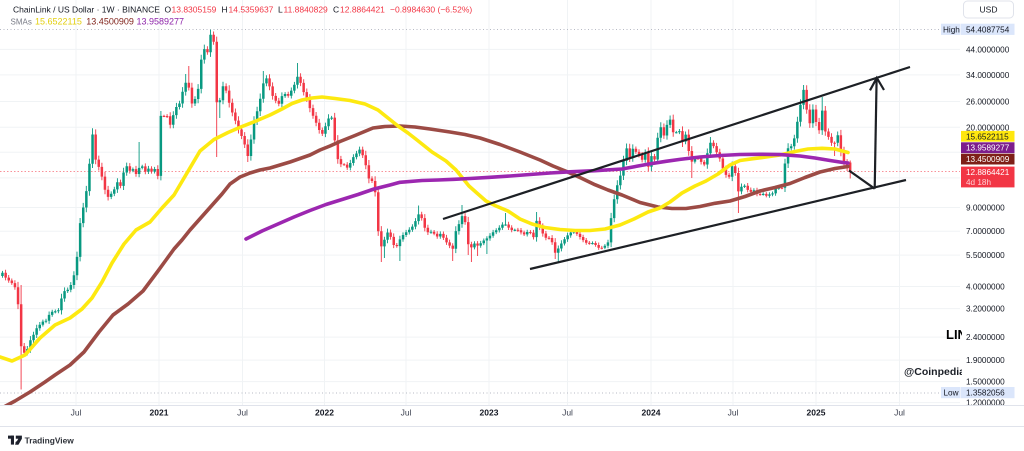 The height and width of the screenshot is (451, 1024). Describe the element at coordinates (988, 29) in the screenshot. I see `svg-text: 54.4087754` at that location.